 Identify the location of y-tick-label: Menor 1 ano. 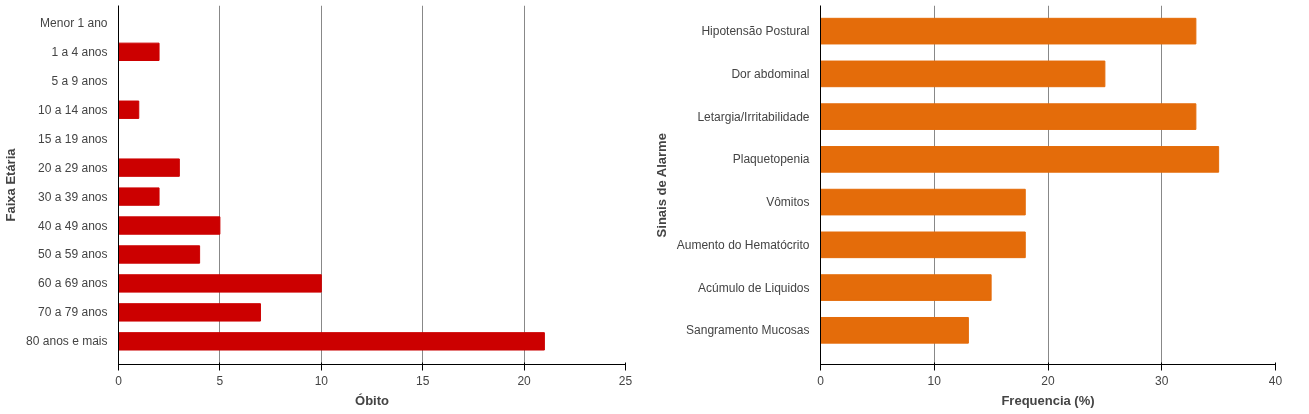
(74, 22).